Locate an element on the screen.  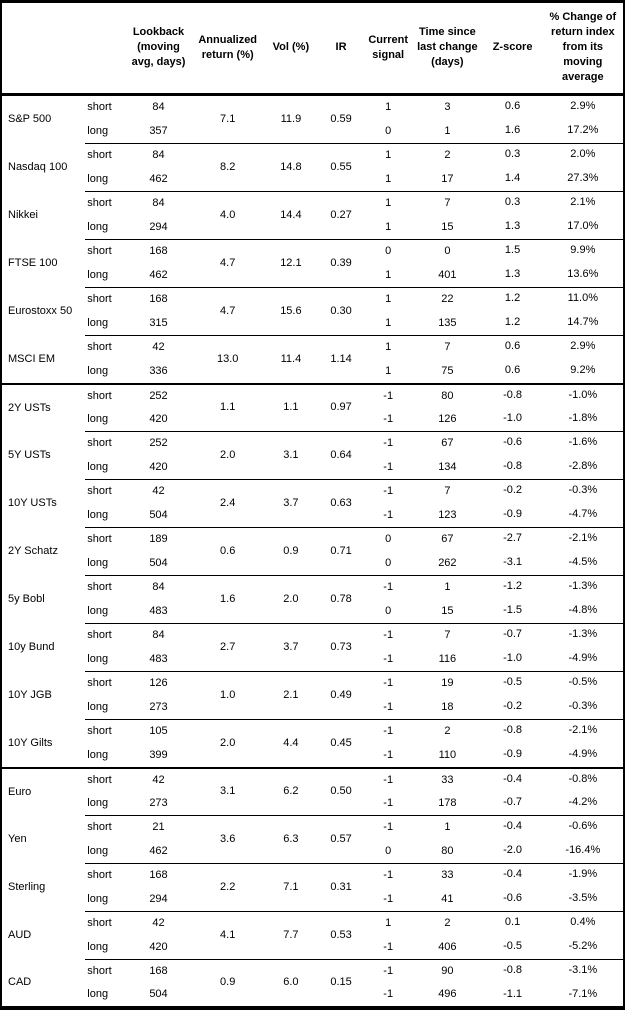
table-row: long 504 -1 496 -1.1 -7.1% is located at coordinates (312, 996).